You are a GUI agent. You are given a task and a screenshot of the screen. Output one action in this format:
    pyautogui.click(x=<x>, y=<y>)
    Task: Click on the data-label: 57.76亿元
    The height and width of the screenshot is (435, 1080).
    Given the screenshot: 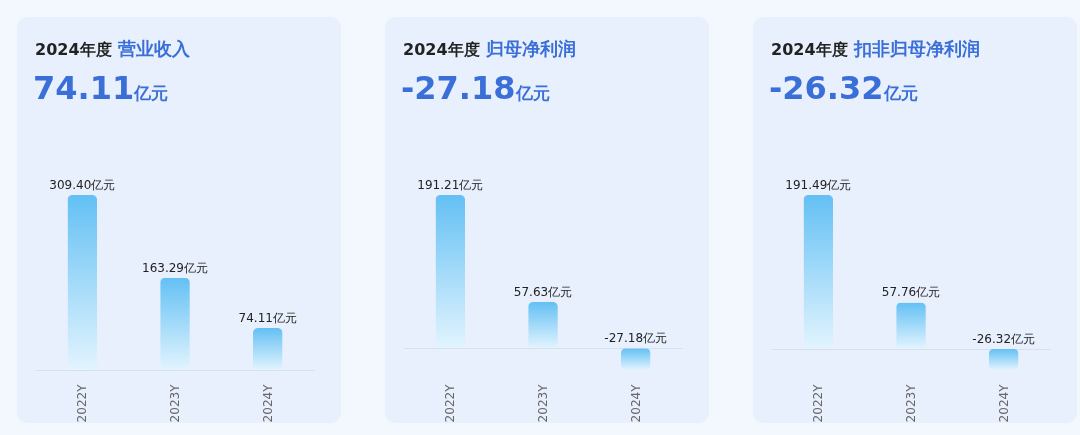 What is the action you would take?
    pyautogui.click(x=911, y=292)
    